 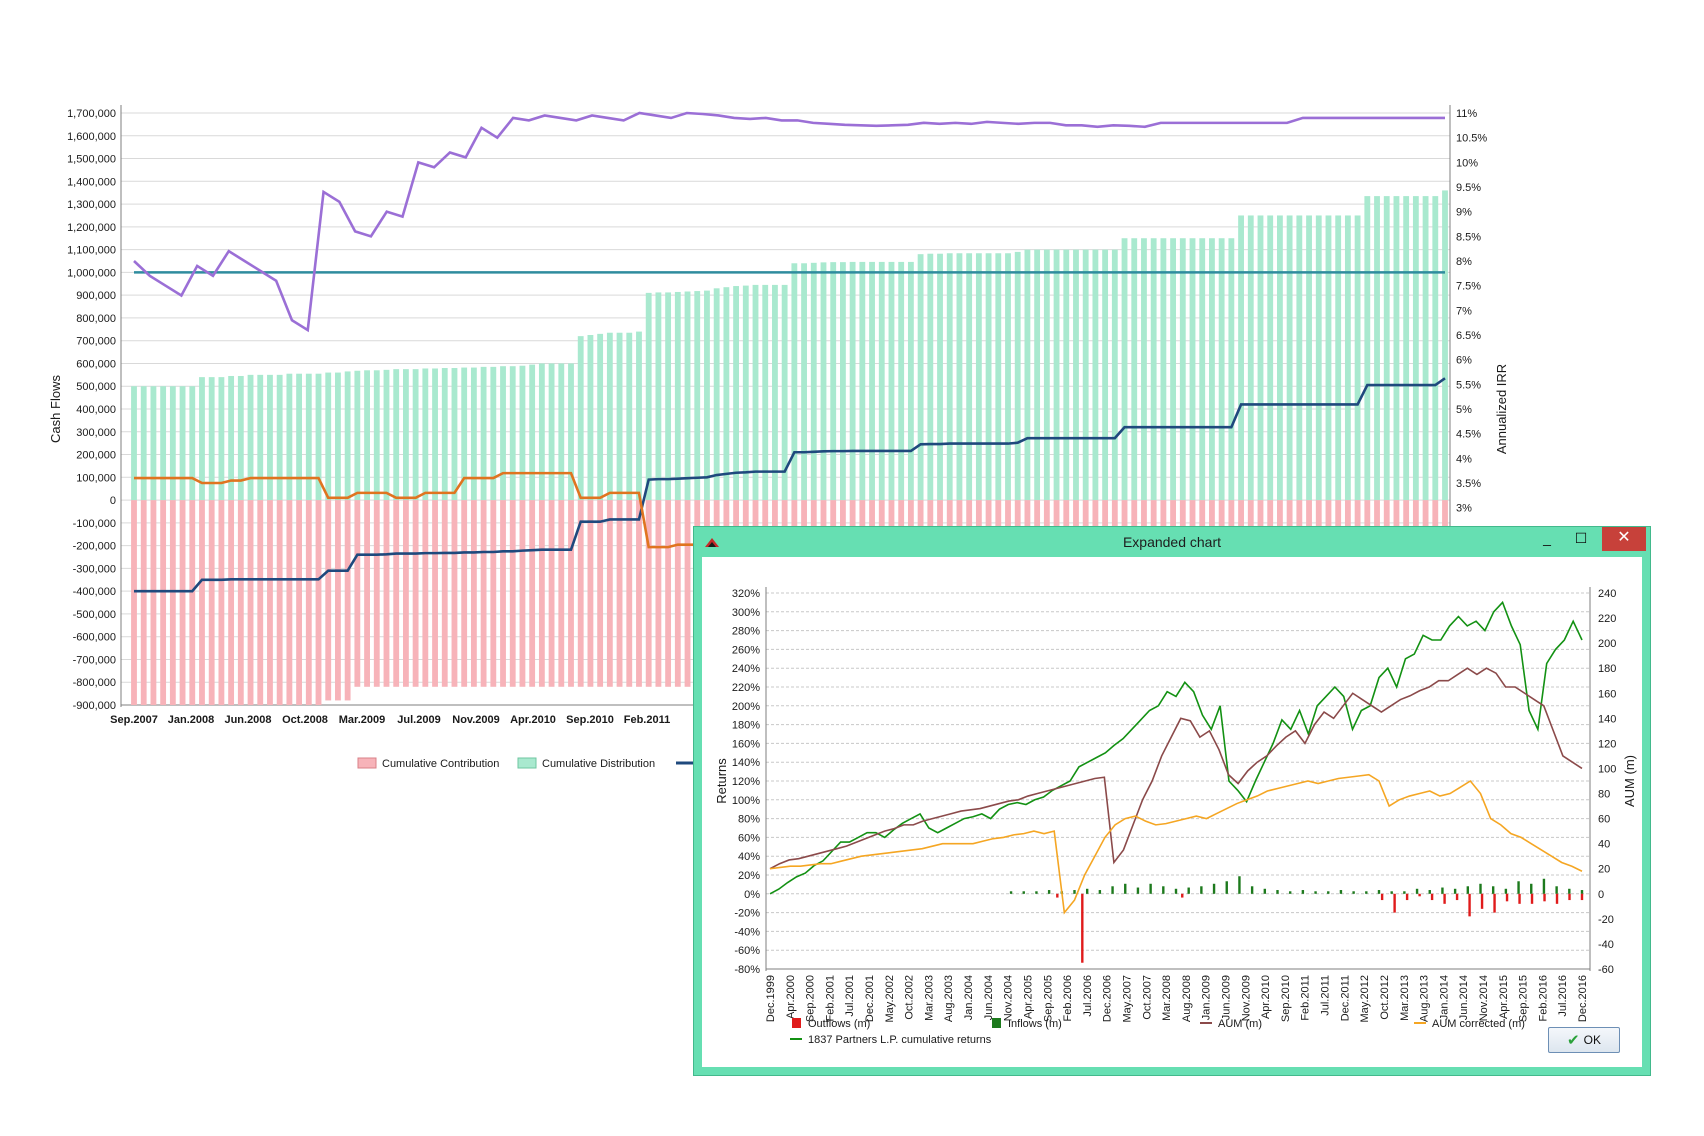 What do you see at coordinates (1573, 1040) in the screenshot?
I see `check-icon: ✔` at bounding box center [1573, 1040].